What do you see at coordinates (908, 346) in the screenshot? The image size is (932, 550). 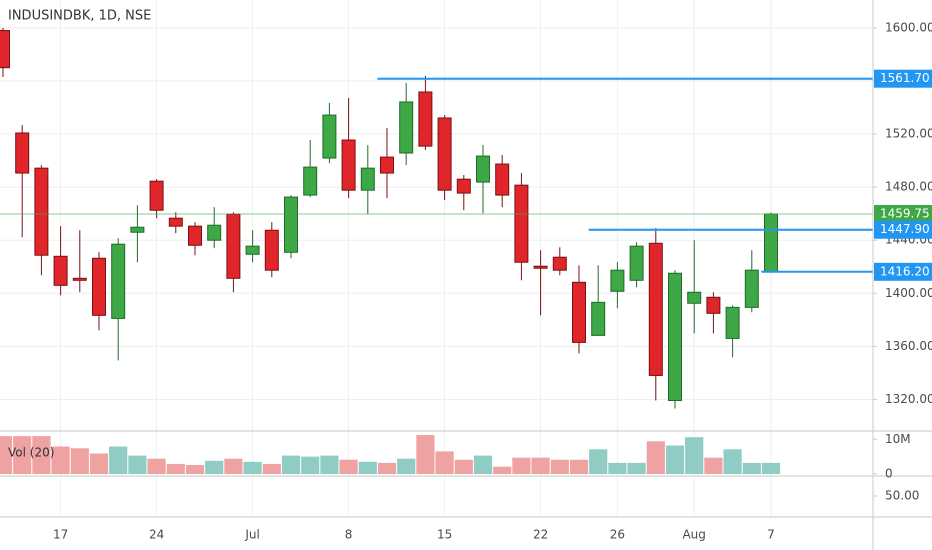 I see `y-tick-label: 1360.00` at bounding box center [908, 346].